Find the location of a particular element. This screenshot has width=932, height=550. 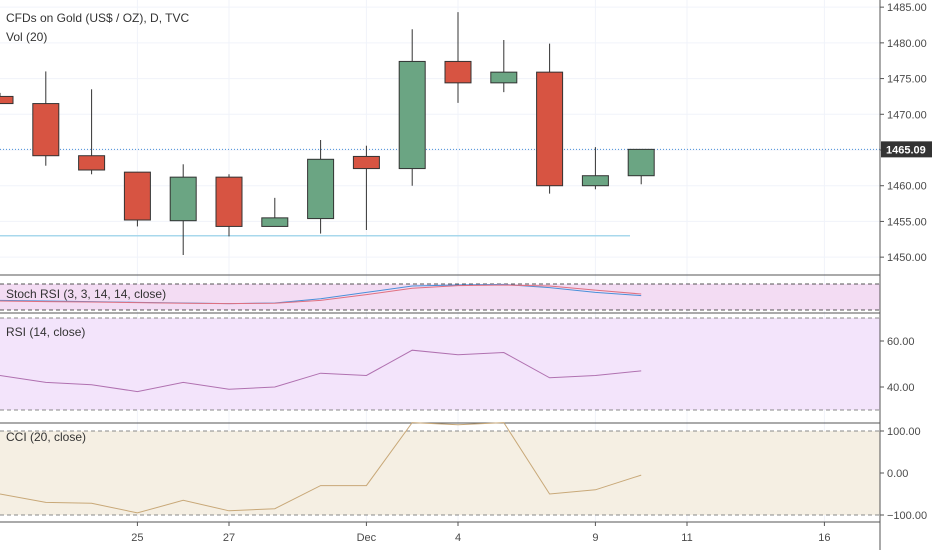

price-tick-label: 1470.00 is located at coordinates (907, 115).